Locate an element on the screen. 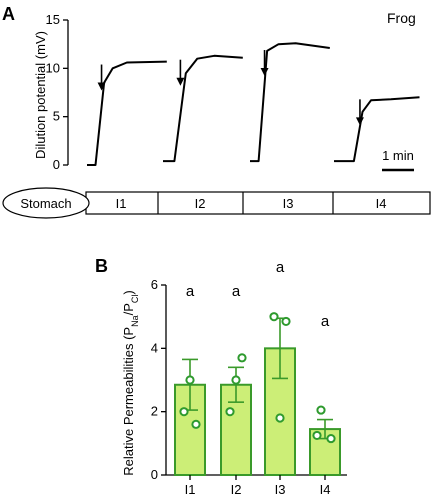  arrow-head-i1 is located at coordinates (101, 86).